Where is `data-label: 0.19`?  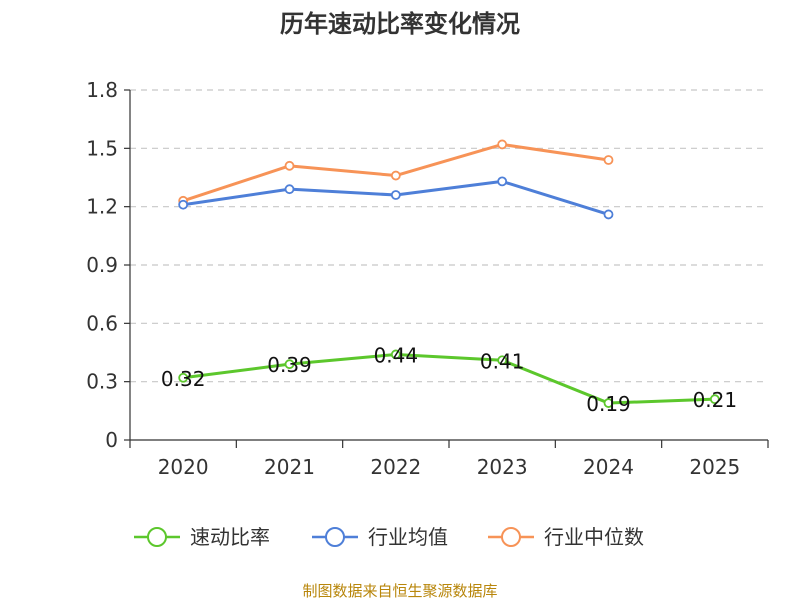 data-label: 0.19 is located at coordinates (608, 404).